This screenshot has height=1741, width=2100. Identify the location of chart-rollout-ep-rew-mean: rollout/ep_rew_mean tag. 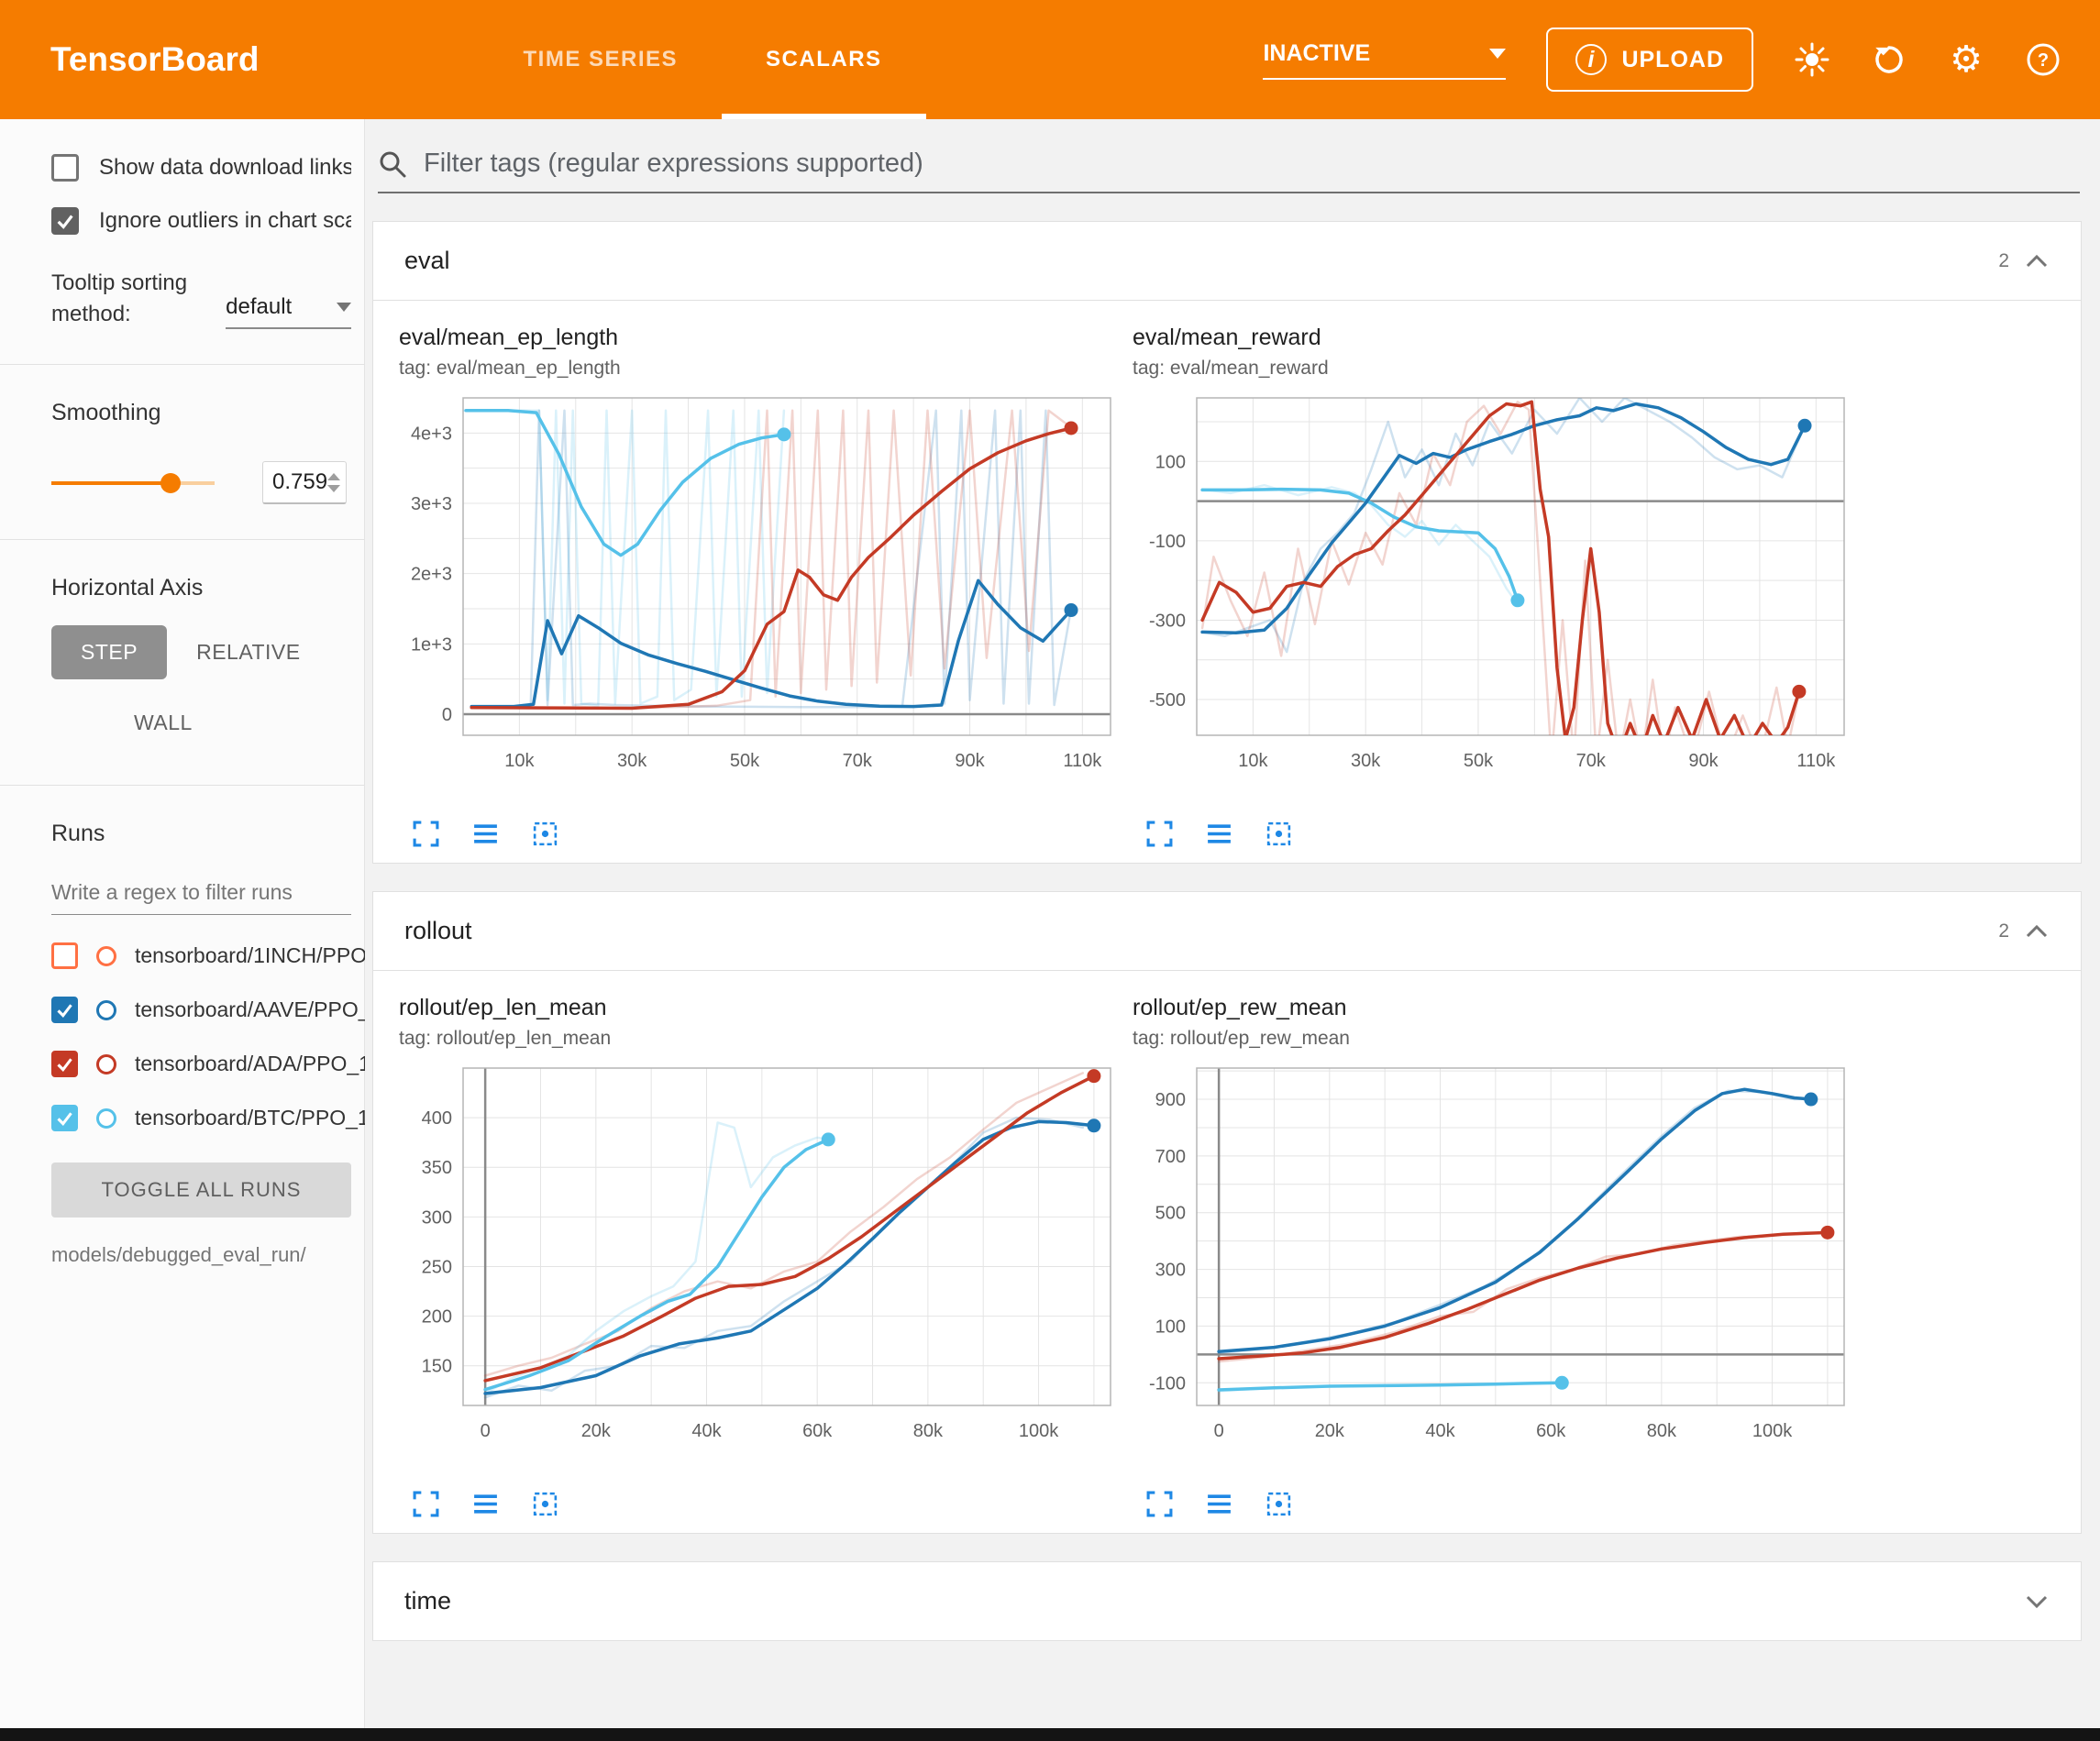
(1493, 1258).